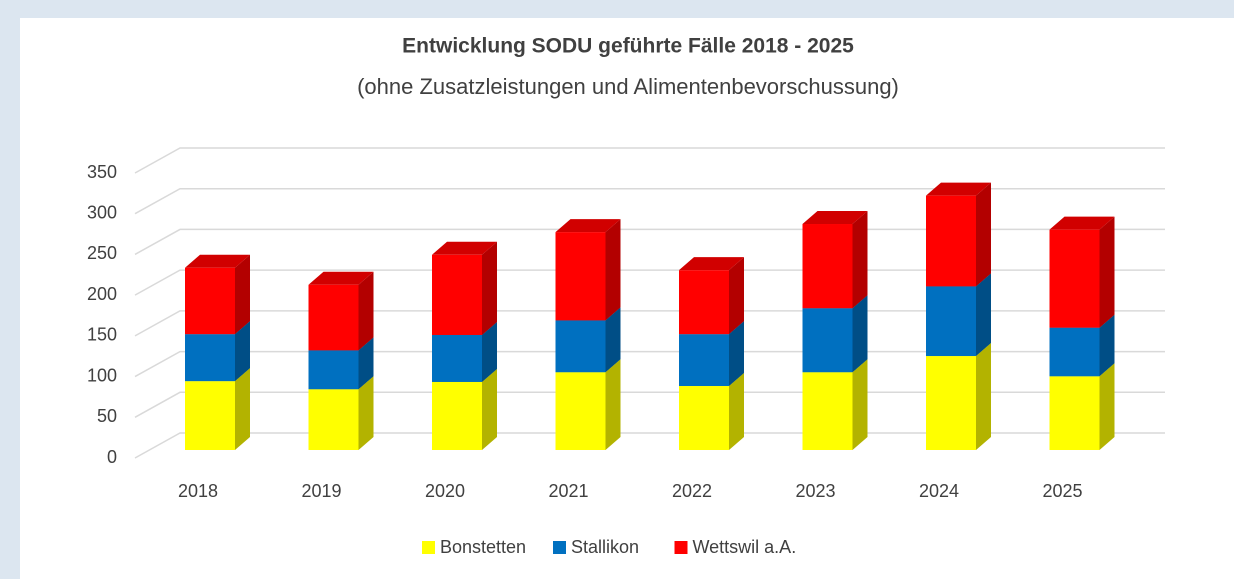 The width and height of the screenshot is (1234, 579). Describe the element at coordinates (102, 375) in the screenshot. I see `y-tick-label: 100` at that location.